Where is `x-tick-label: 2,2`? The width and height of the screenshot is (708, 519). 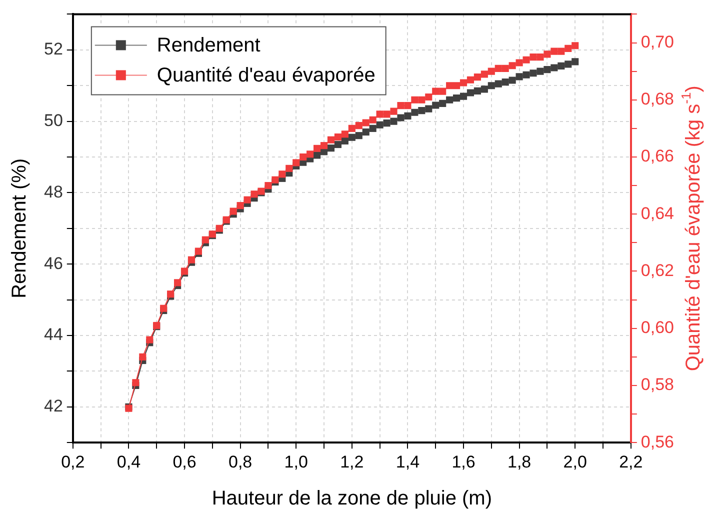 x-tick-label: 2,2 is located at coordinates (631, 462).